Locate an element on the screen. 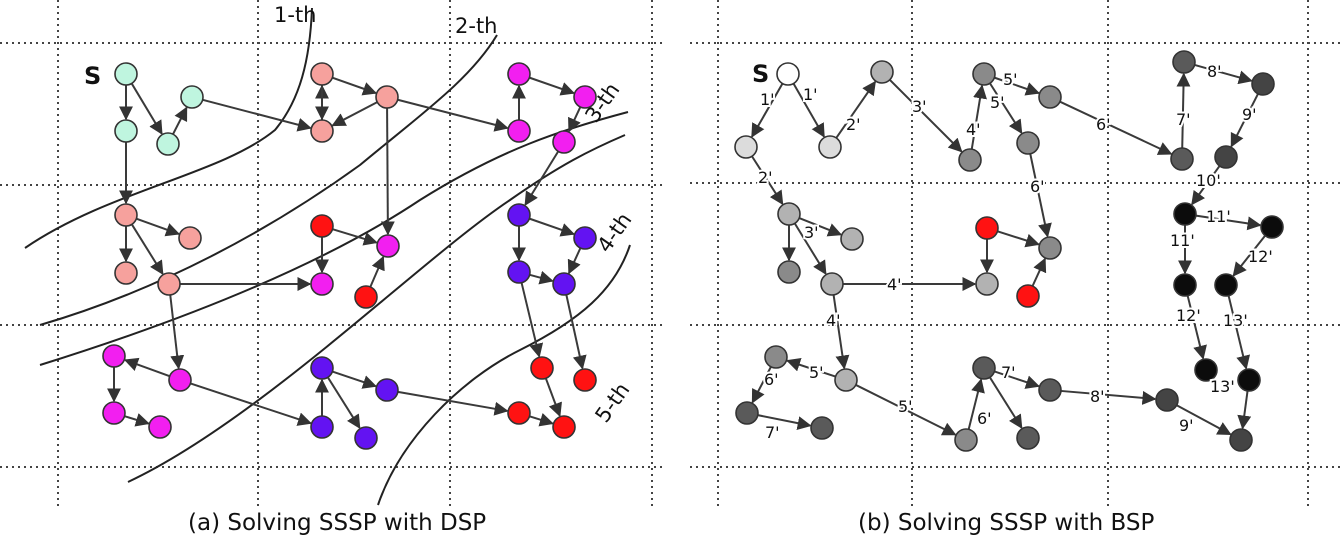  edge-label: 9' is located at coordinates (1249, 114).